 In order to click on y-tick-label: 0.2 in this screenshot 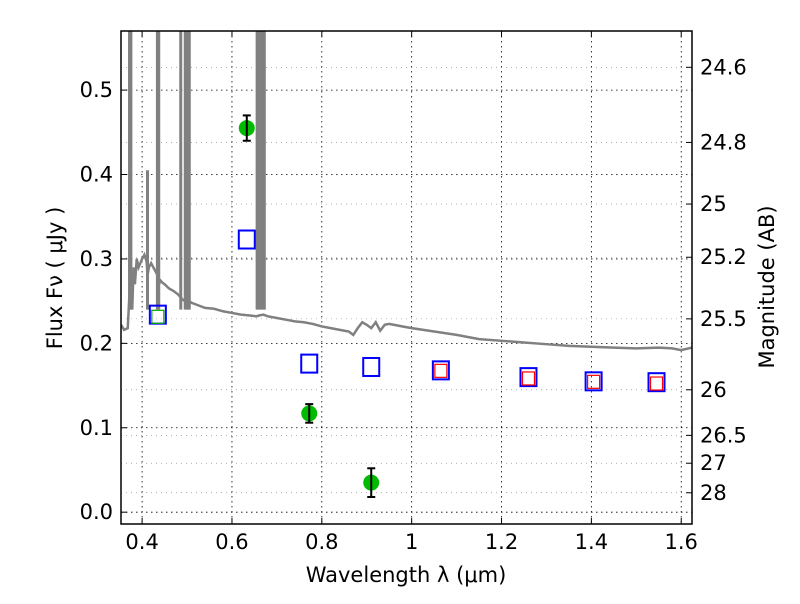, I will do `click(96, 343)`.